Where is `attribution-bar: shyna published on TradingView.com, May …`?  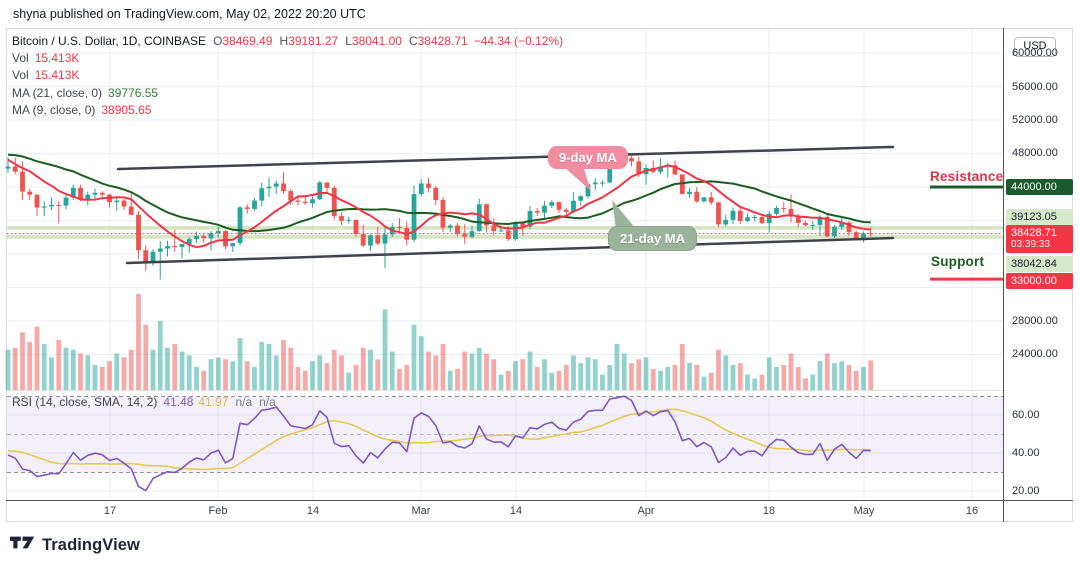 attribution-bar: shyna published on TradingView.com, May … is located at coordinates (189, 14).